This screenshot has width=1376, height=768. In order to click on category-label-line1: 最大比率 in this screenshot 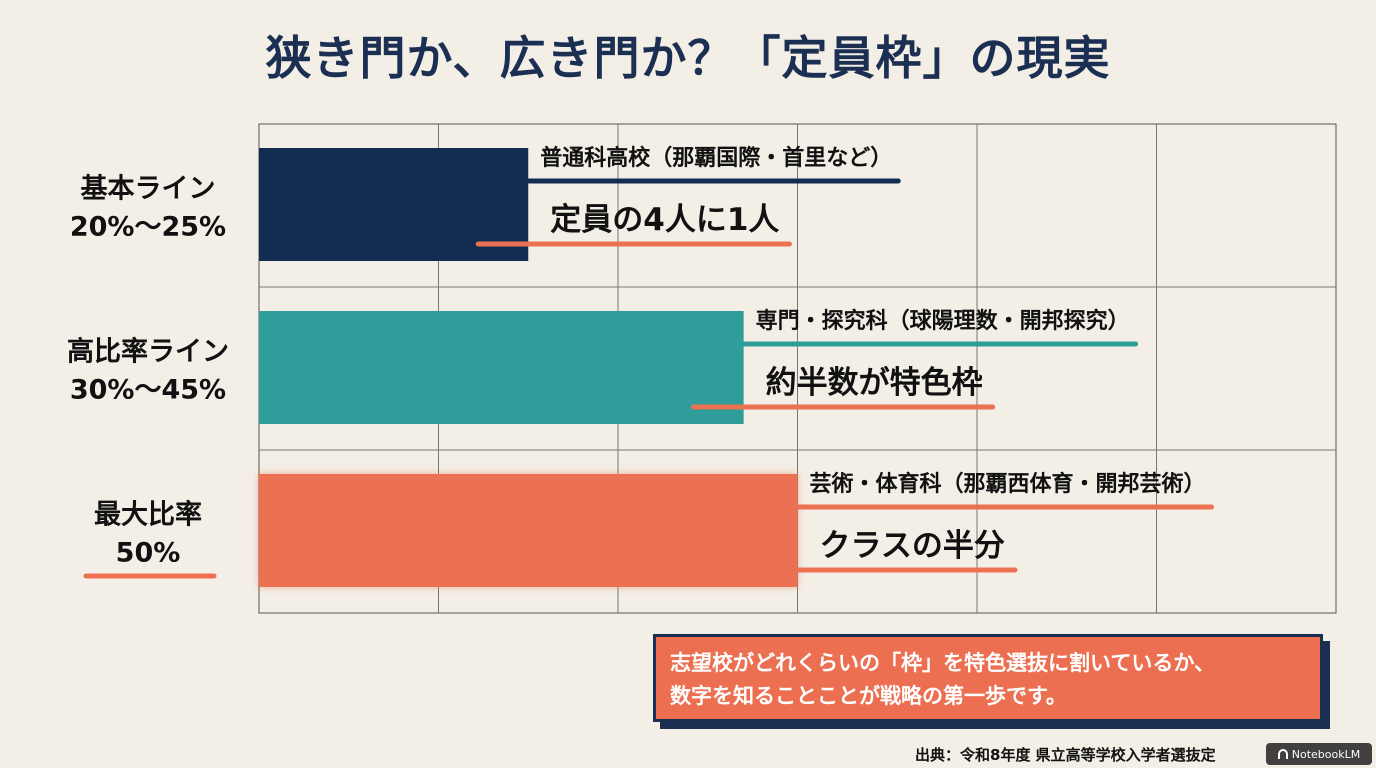, I will do `click(148, 515)`.